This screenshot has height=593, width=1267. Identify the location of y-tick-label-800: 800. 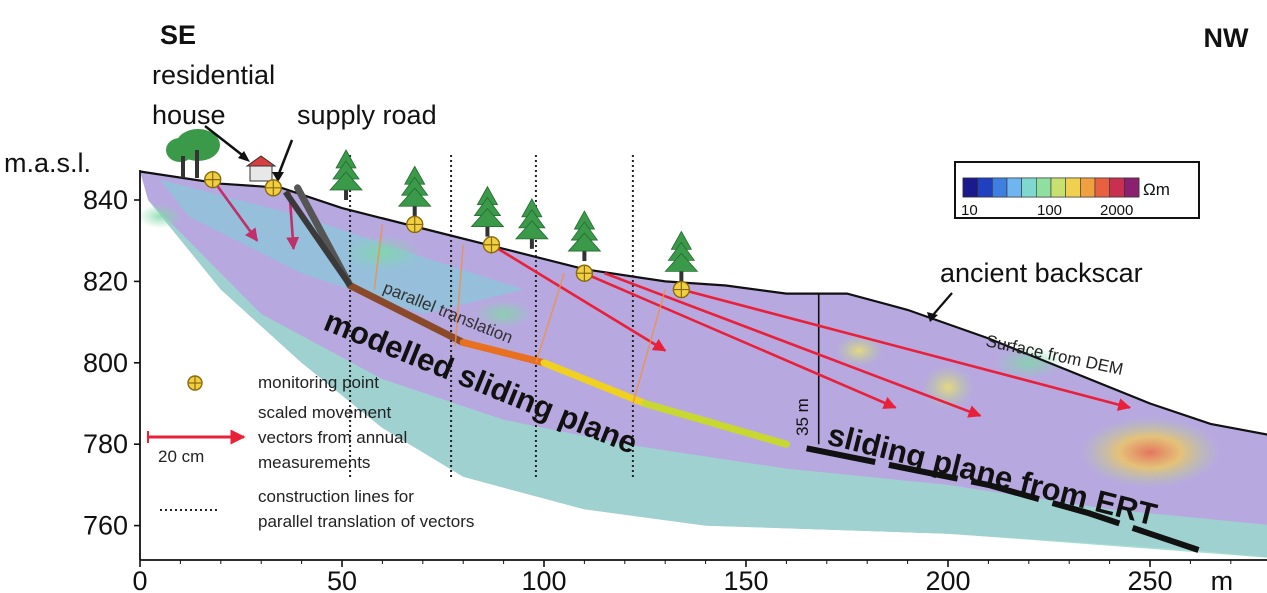
(105, 363).